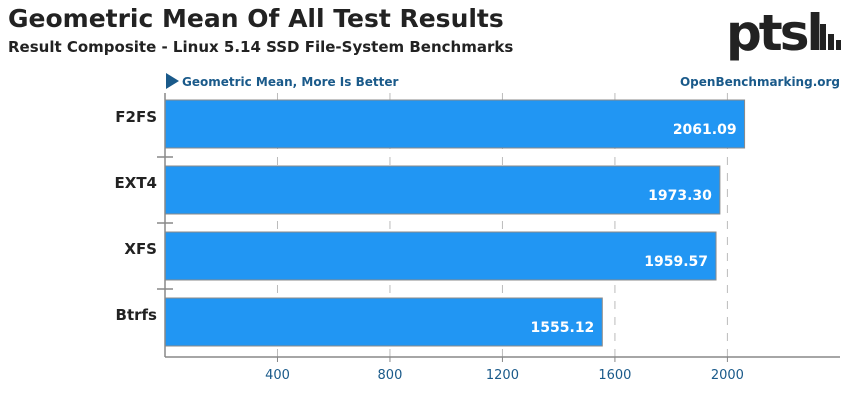  Describe the element at coordinates (442, 190) in the screenshot. I see `bar-ext4` at that location.